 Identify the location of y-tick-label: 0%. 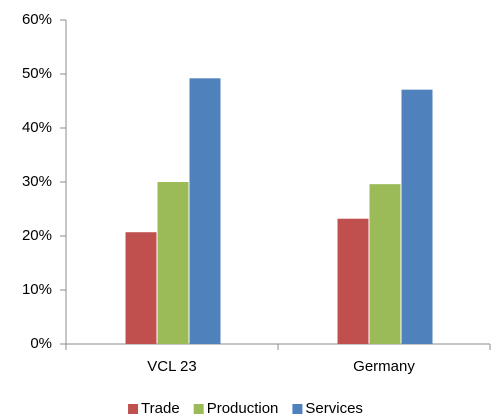
(41, 343).